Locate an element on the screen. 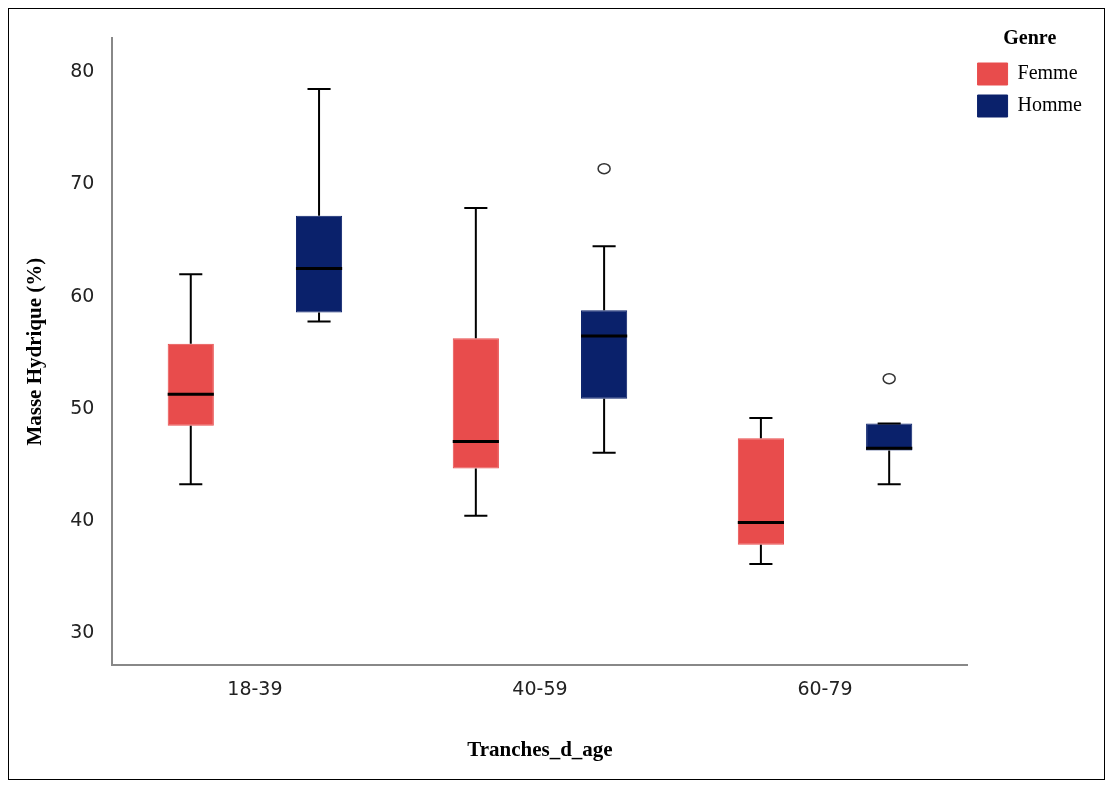  y-tick-label: 70 is located at coordinates (82, 182).